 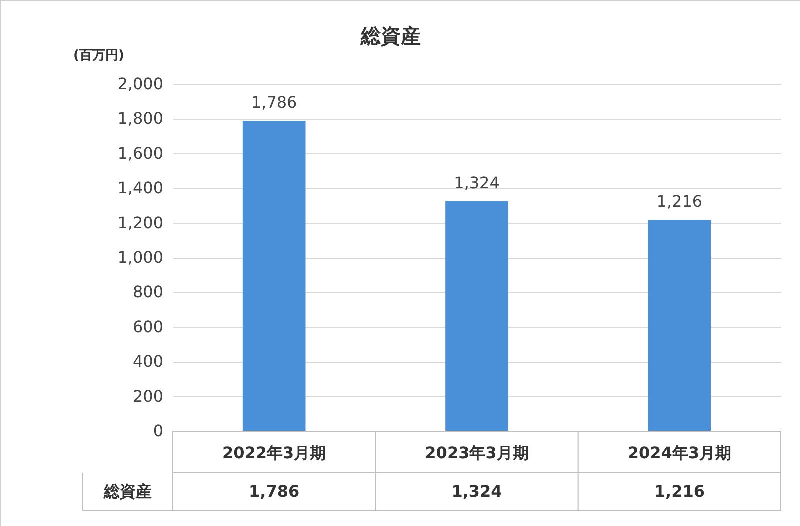 What do you see at coordinates (477, 182) in the screenshot?
I see `text: 1,324` at bounding box center [477, 182].